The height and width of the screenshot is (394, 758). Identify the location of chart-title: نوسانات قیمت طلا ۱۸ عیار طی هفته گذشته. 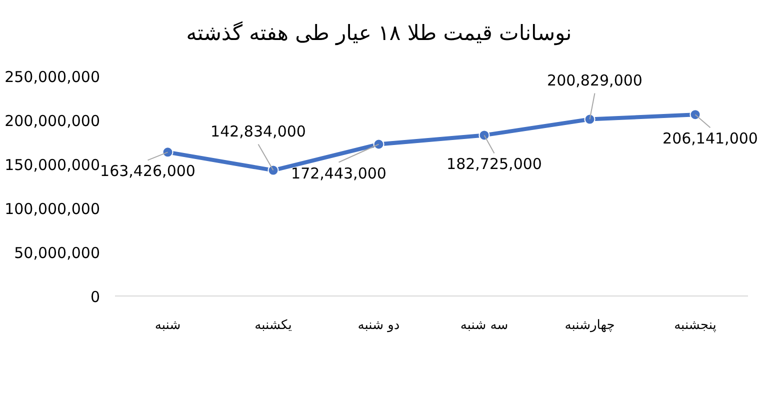
(379, 33).